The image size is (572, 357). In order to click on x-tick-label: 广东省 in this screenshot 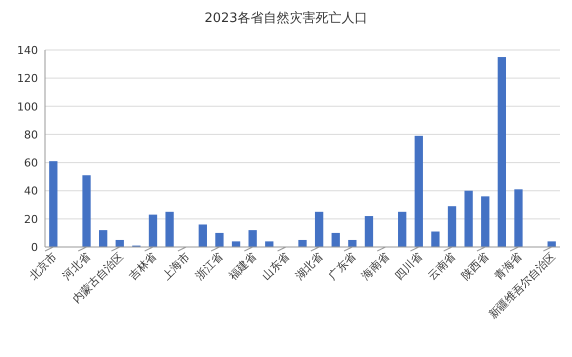, I will do `click(342, 266)`.